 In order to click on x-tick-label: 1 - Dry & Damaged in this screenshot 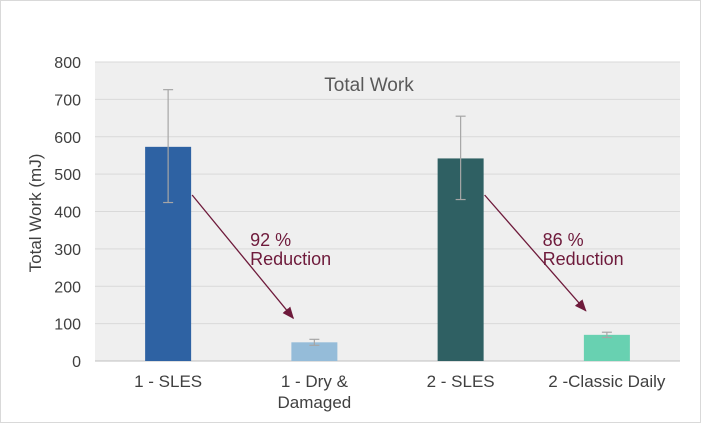, I will do `click(315, 392)`.